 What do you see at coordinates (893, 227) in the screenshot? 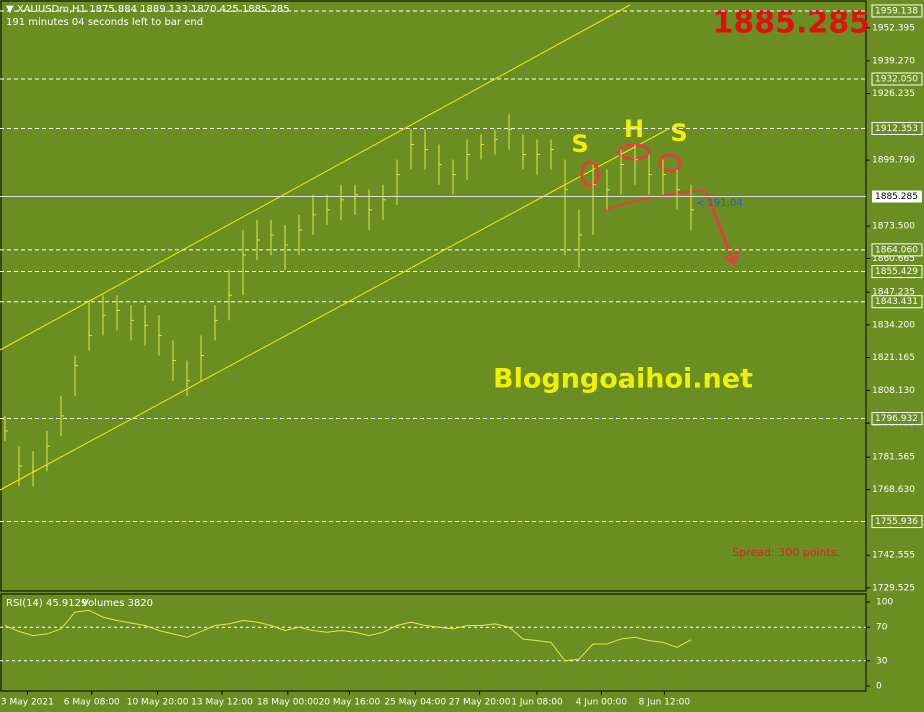
I see `y-tick-label: 1873.500` at bounding box center [893, 227].